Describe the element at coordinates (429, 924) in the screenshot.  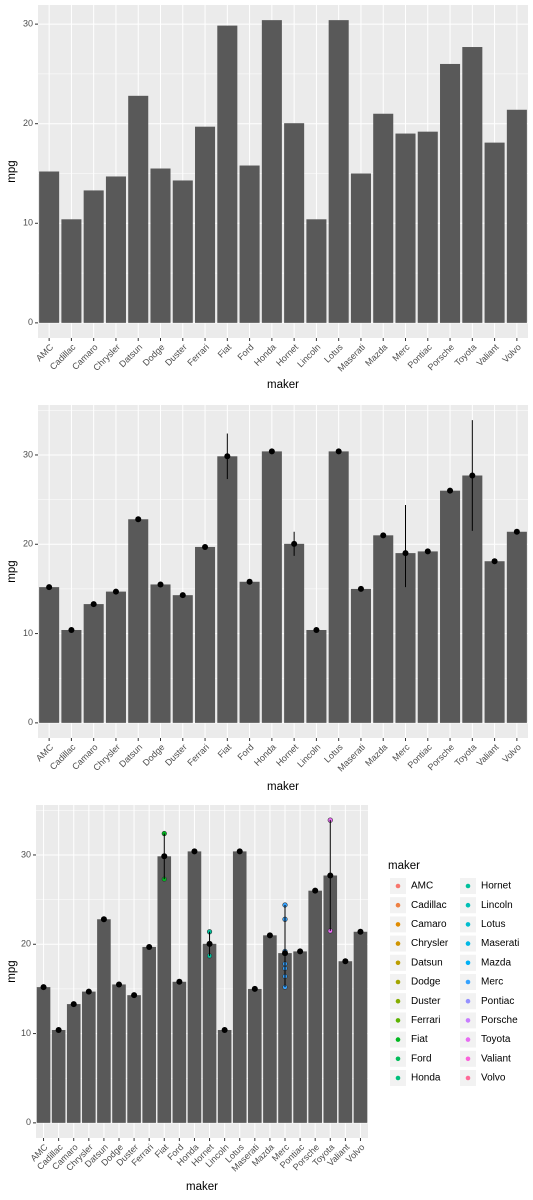
I see `legend-label: Camaro` at that location.